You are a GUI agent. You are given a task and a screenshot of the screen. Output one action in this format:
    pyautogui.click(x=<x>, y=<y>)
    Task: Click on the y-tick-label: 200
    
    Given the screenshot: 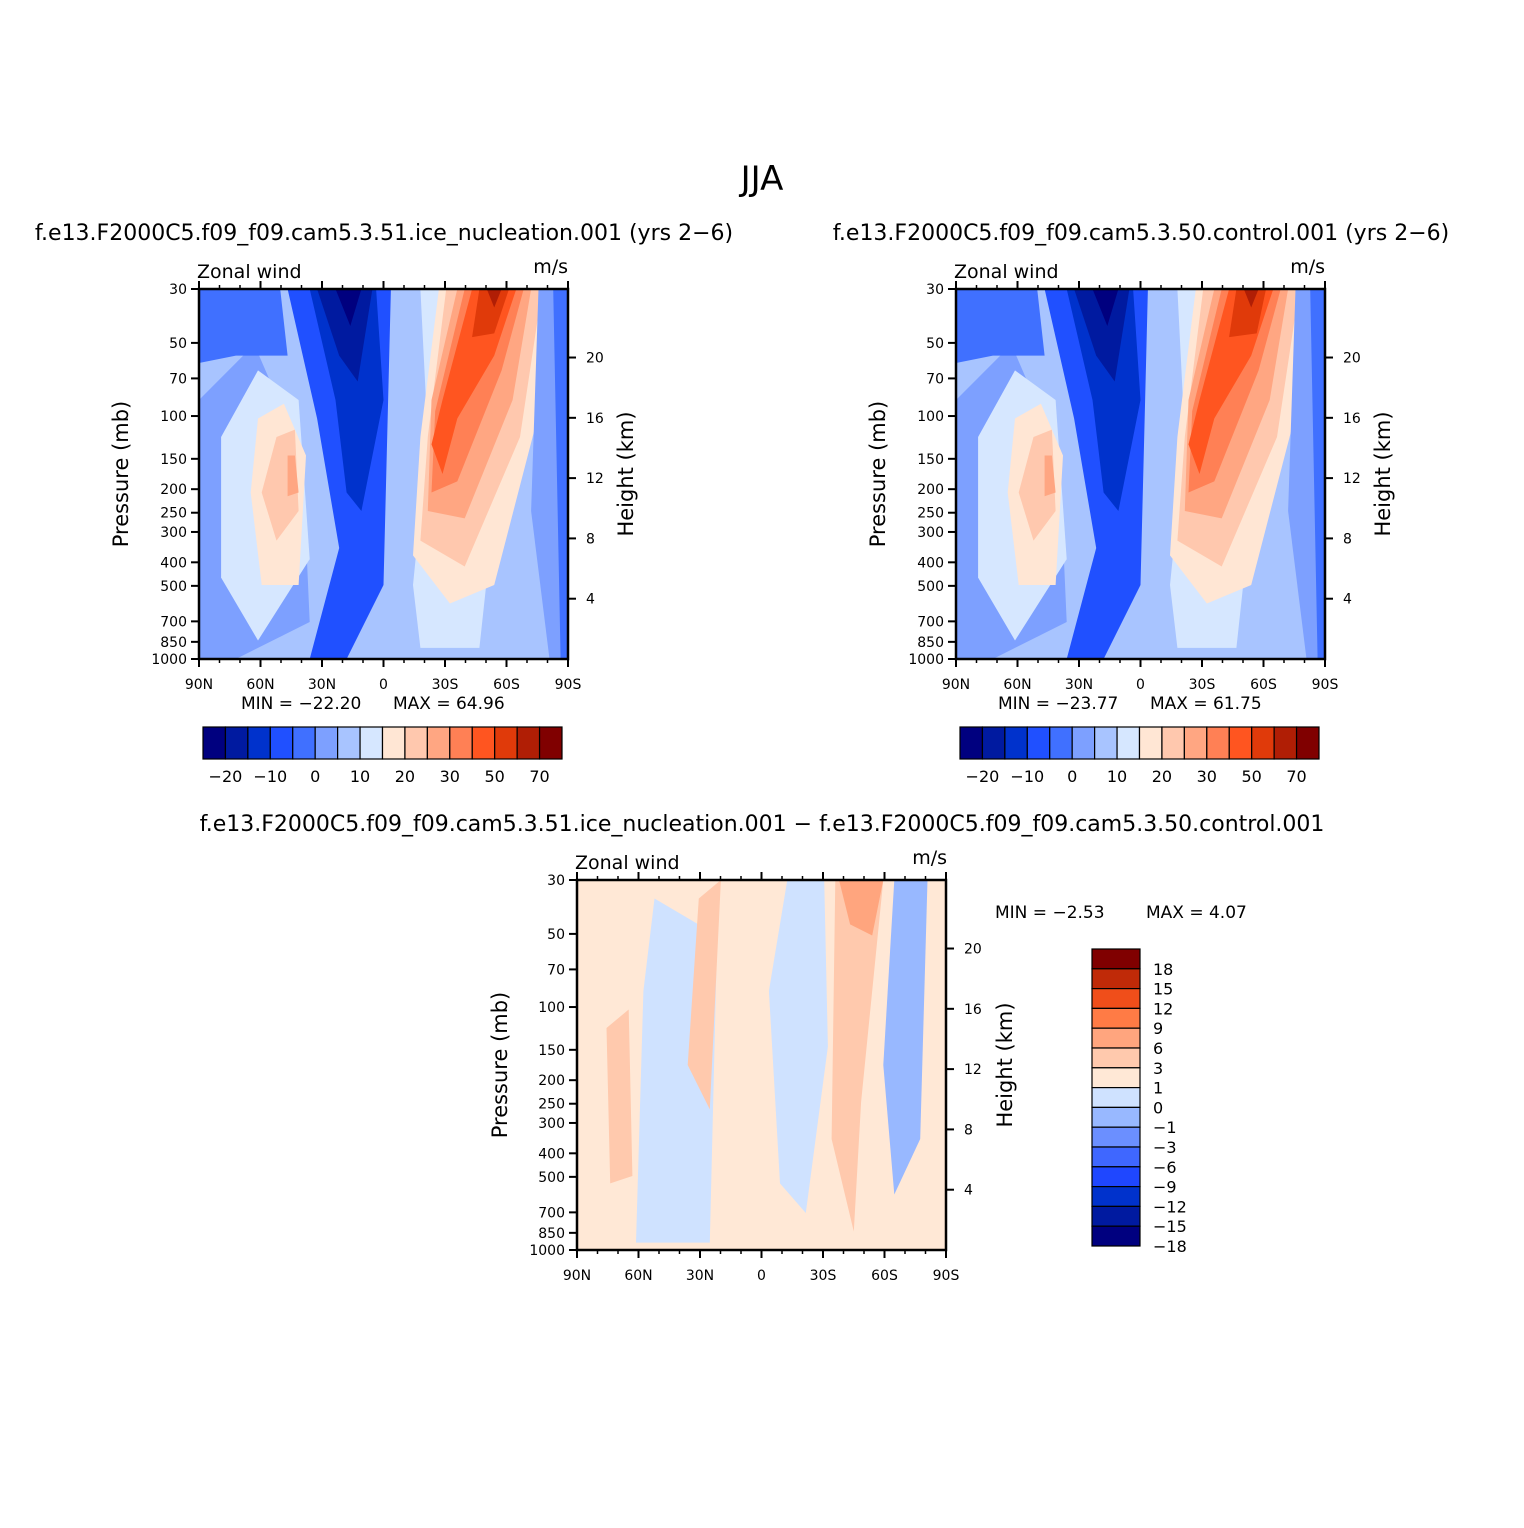 What is the action you would take?
    pyautogui.click(x=173, y=490)
    